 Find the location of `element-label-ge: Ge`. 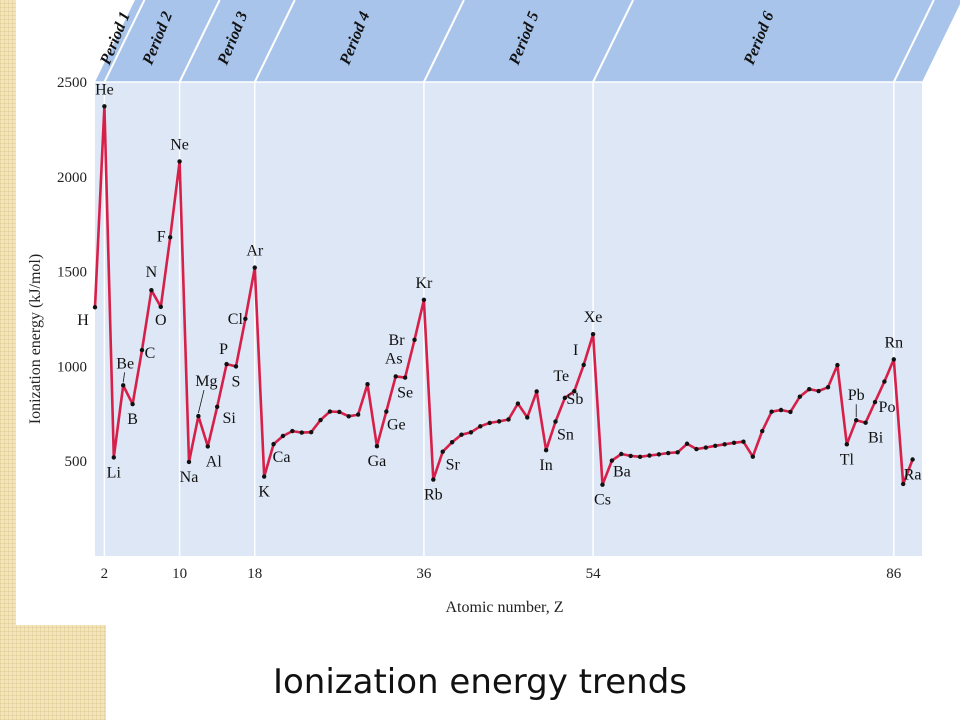

element-label-ge: Ge is located at coordinates (396, 425).